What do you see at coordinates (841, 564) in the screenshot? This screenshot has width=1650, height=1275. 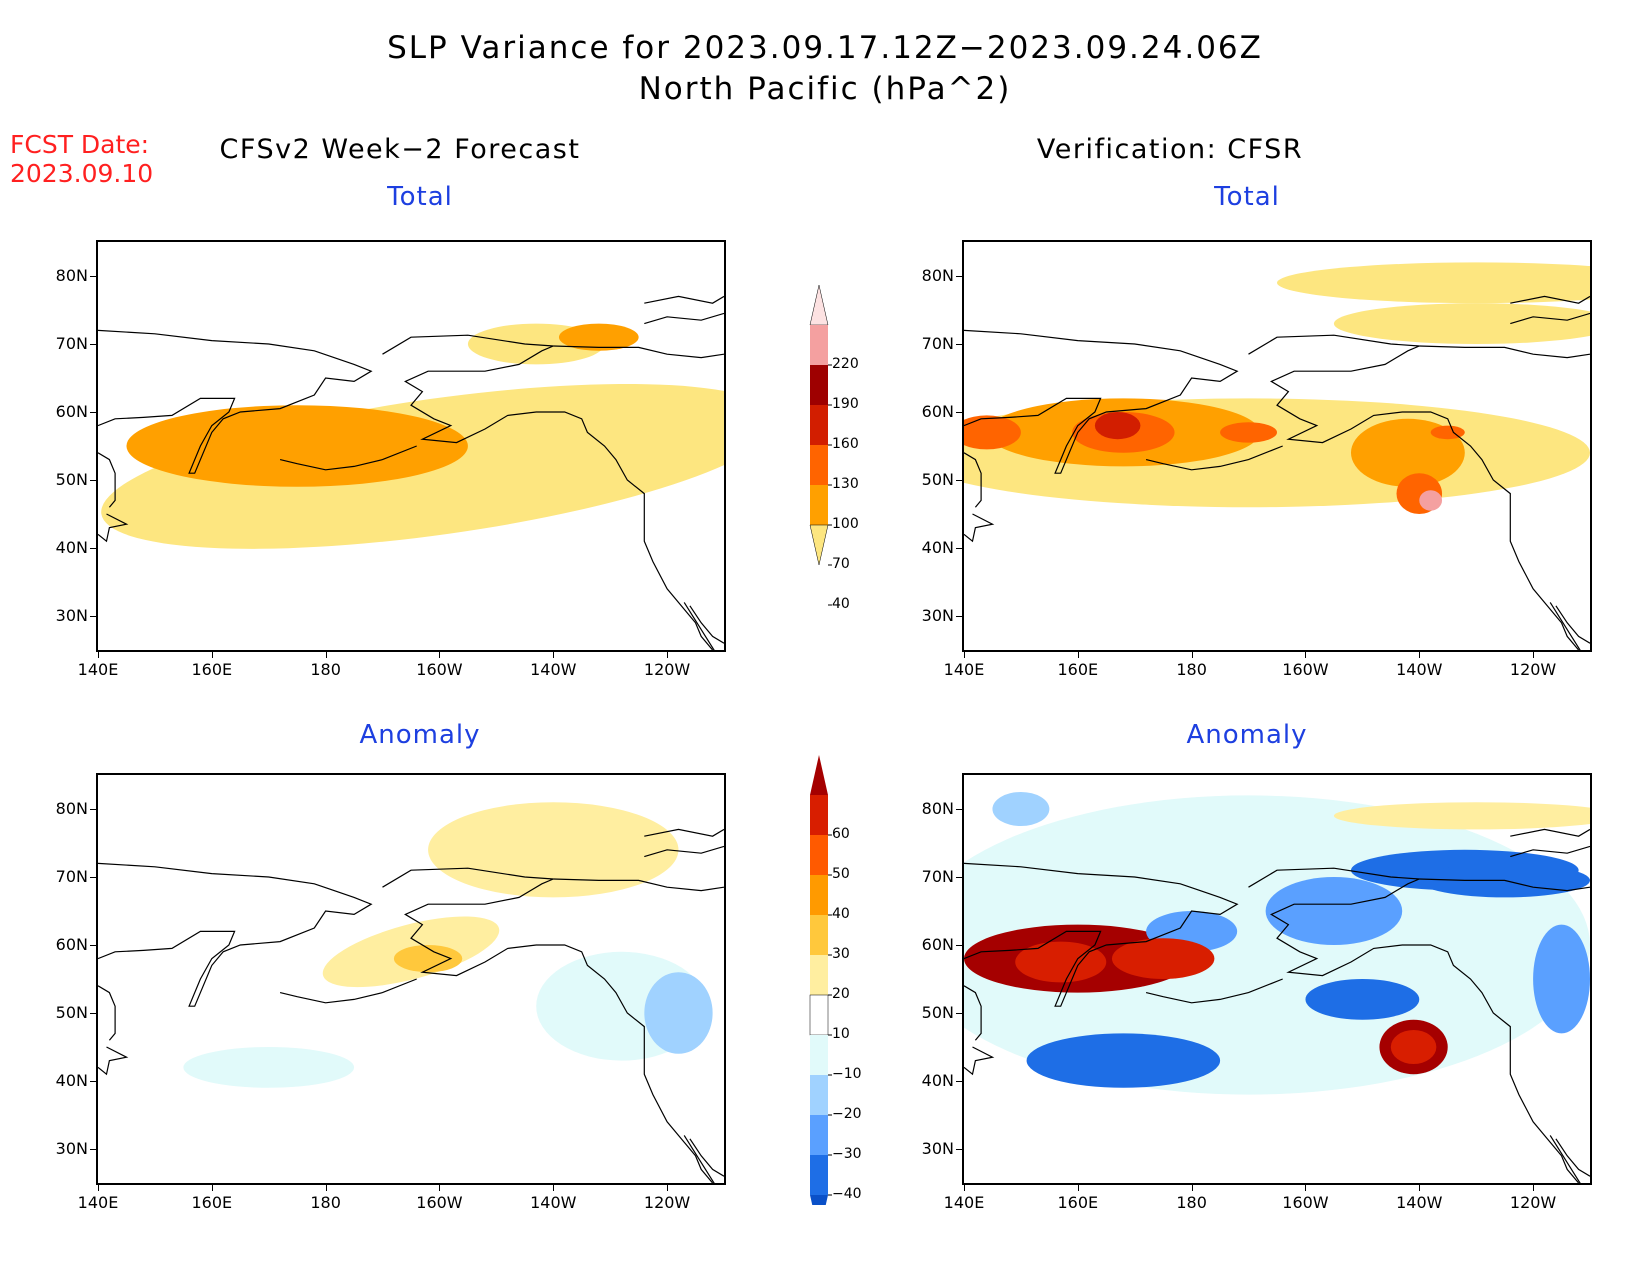 I see `colorbar-label: 70` at bounding box center [841, 564].